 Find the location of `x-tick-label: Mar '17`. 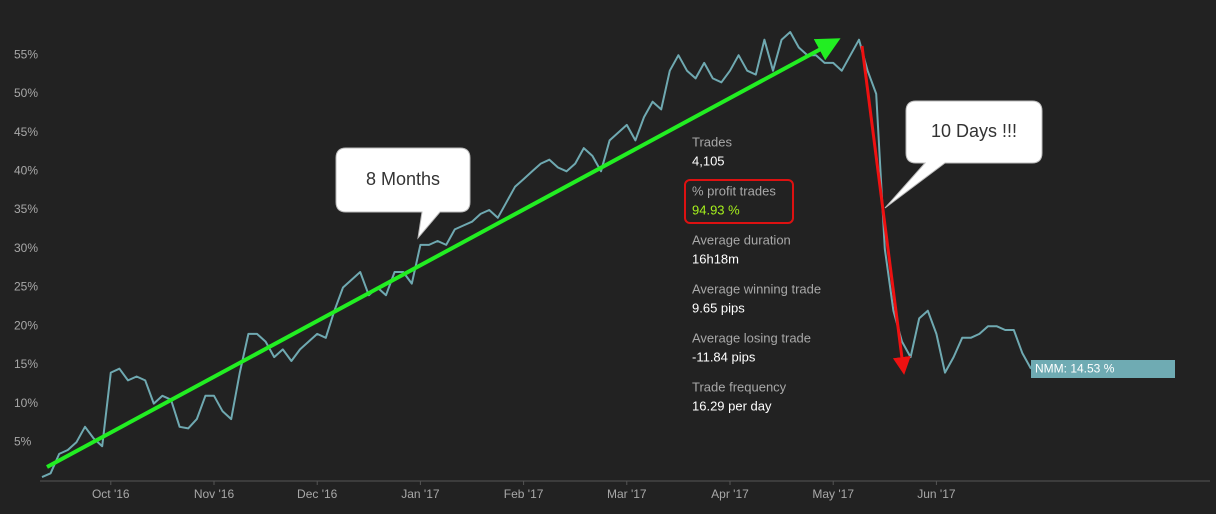

x-tick-label: Mar '17 is located at coordinates (627, 494).